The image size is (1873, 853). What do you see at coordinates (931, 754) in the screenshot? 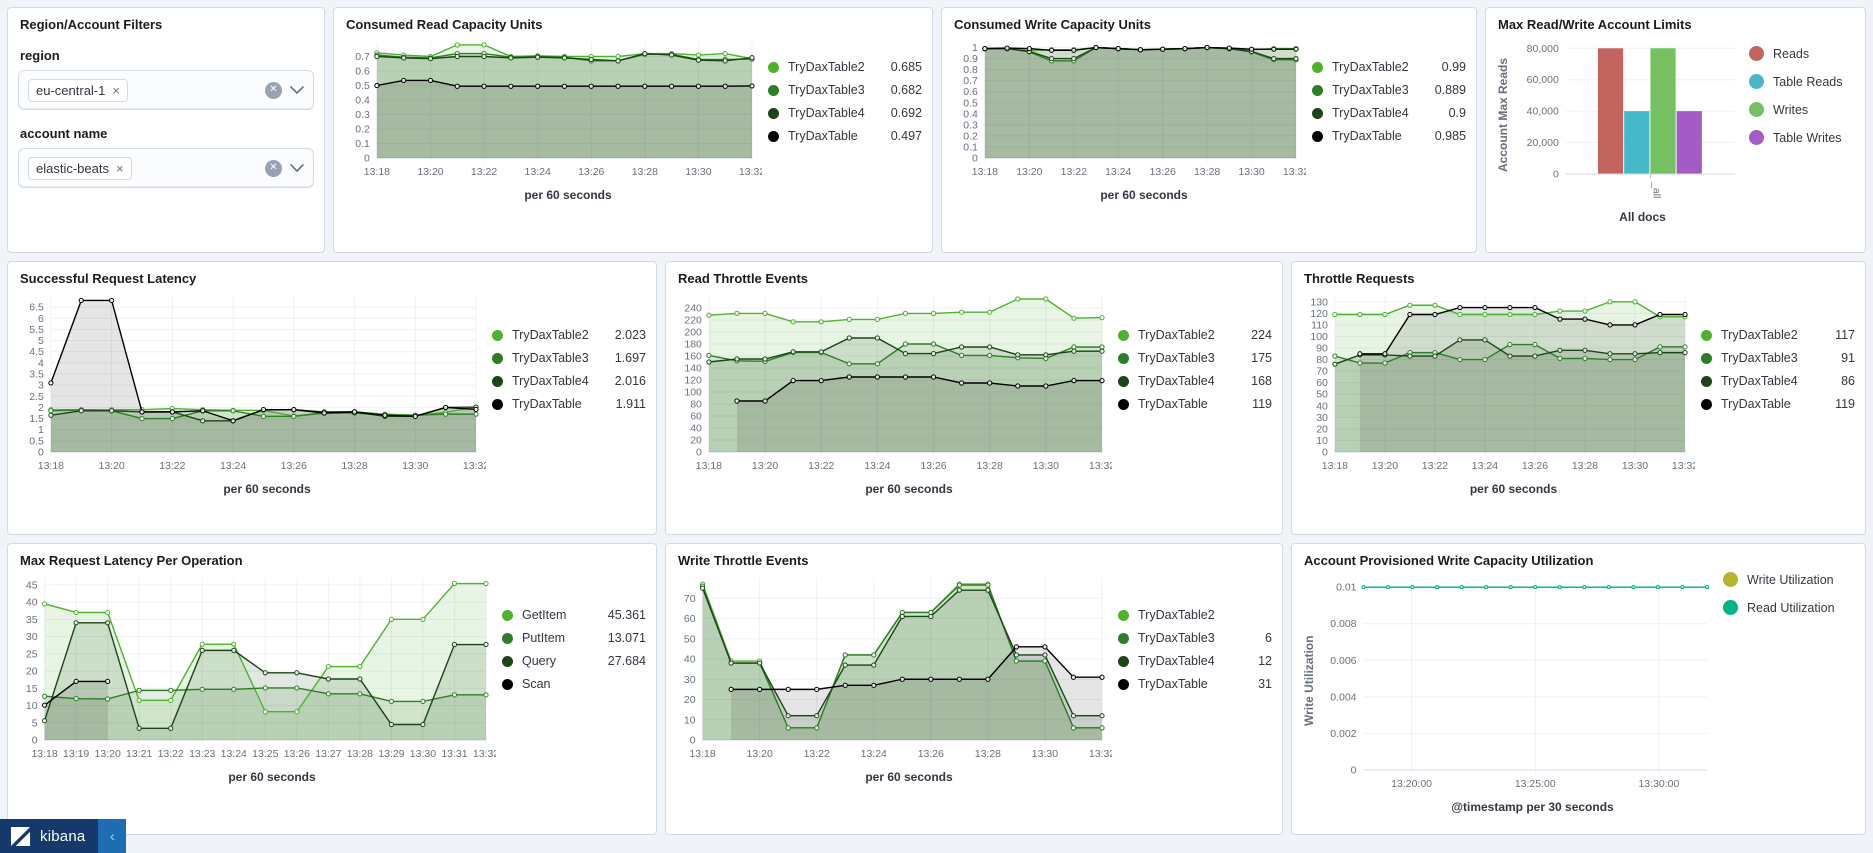
I see `svg-text: 13:26` at bounding box center [931, 754].